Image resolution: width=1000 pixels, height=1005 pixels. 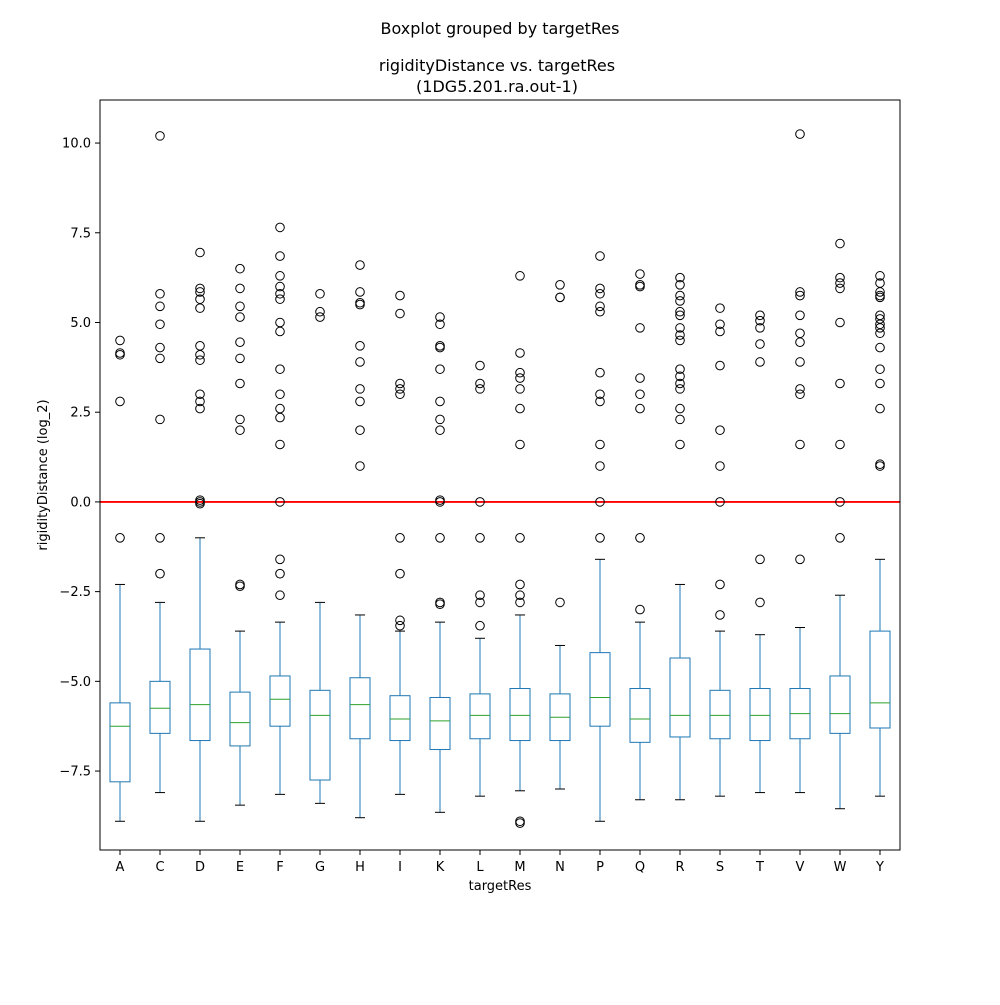 I want to click on y-tick-label: 2.5, so click(x=80, y=413).